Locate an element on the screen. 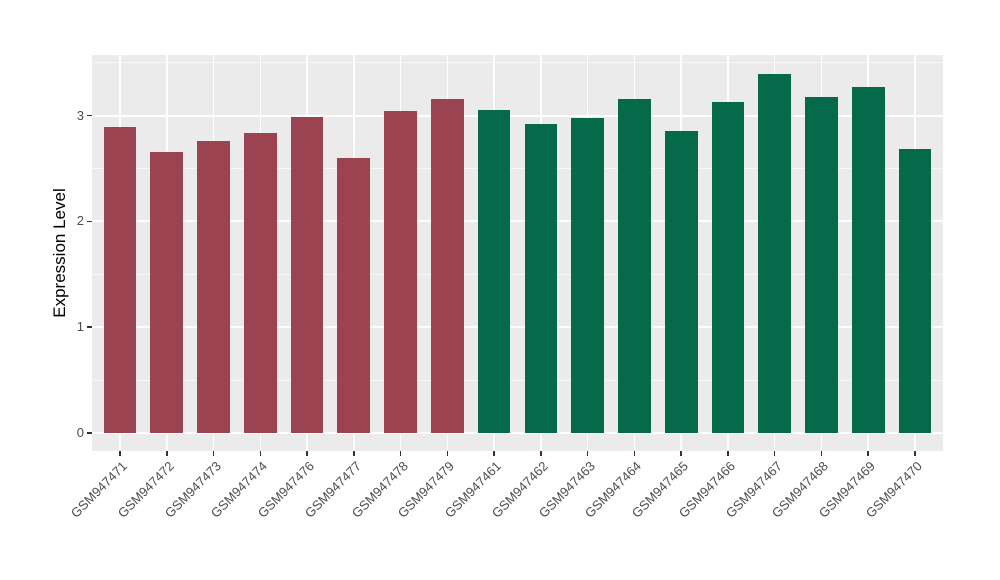  bar-GSM947464 is located at coordinates (634, 265).